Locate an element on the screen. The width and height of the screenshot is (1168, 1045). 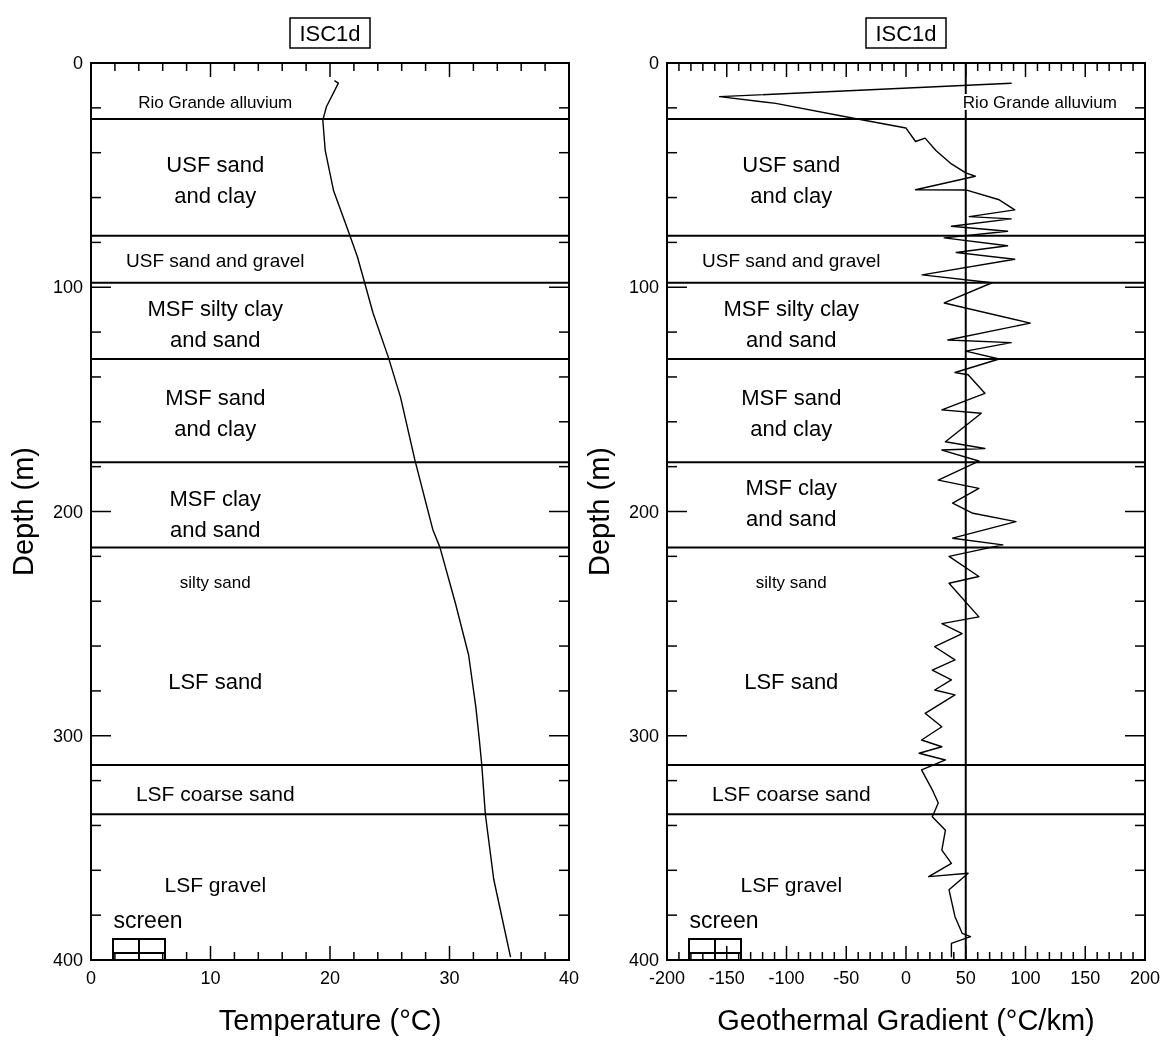
x-tick-label: 40 is located at coordinates (569, 978).